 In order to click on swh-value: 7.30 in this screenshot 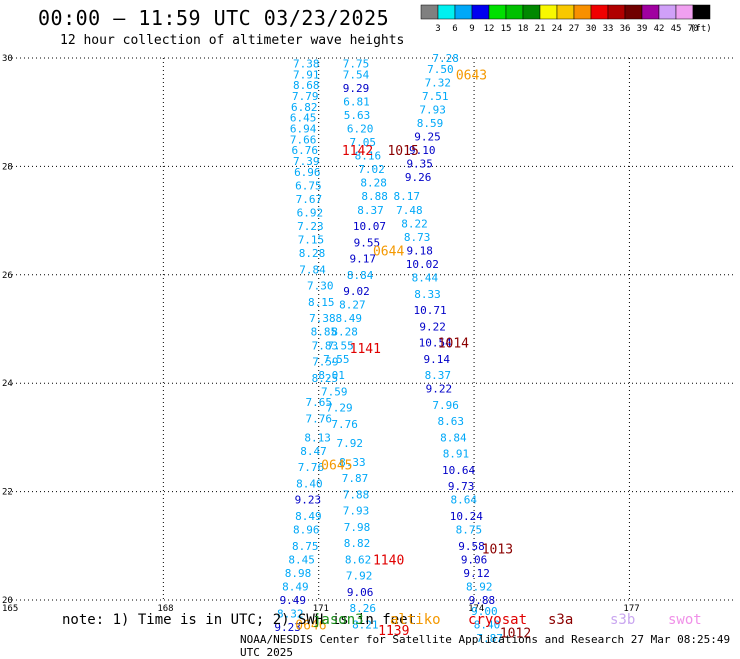, I will do `click(320, 286)`.